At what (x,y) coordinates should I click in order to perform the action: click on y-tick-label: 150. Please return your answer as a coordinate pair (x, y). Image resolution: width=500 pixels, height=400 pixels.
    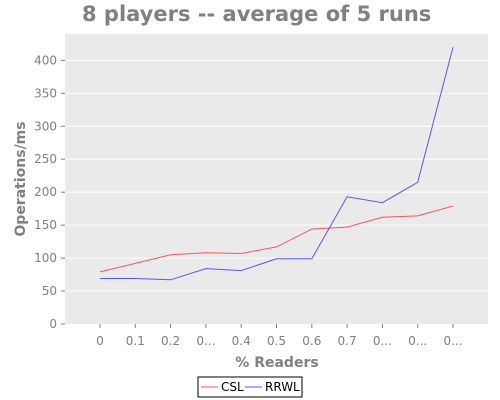
    Looking at the image, I should click on (45, 225).